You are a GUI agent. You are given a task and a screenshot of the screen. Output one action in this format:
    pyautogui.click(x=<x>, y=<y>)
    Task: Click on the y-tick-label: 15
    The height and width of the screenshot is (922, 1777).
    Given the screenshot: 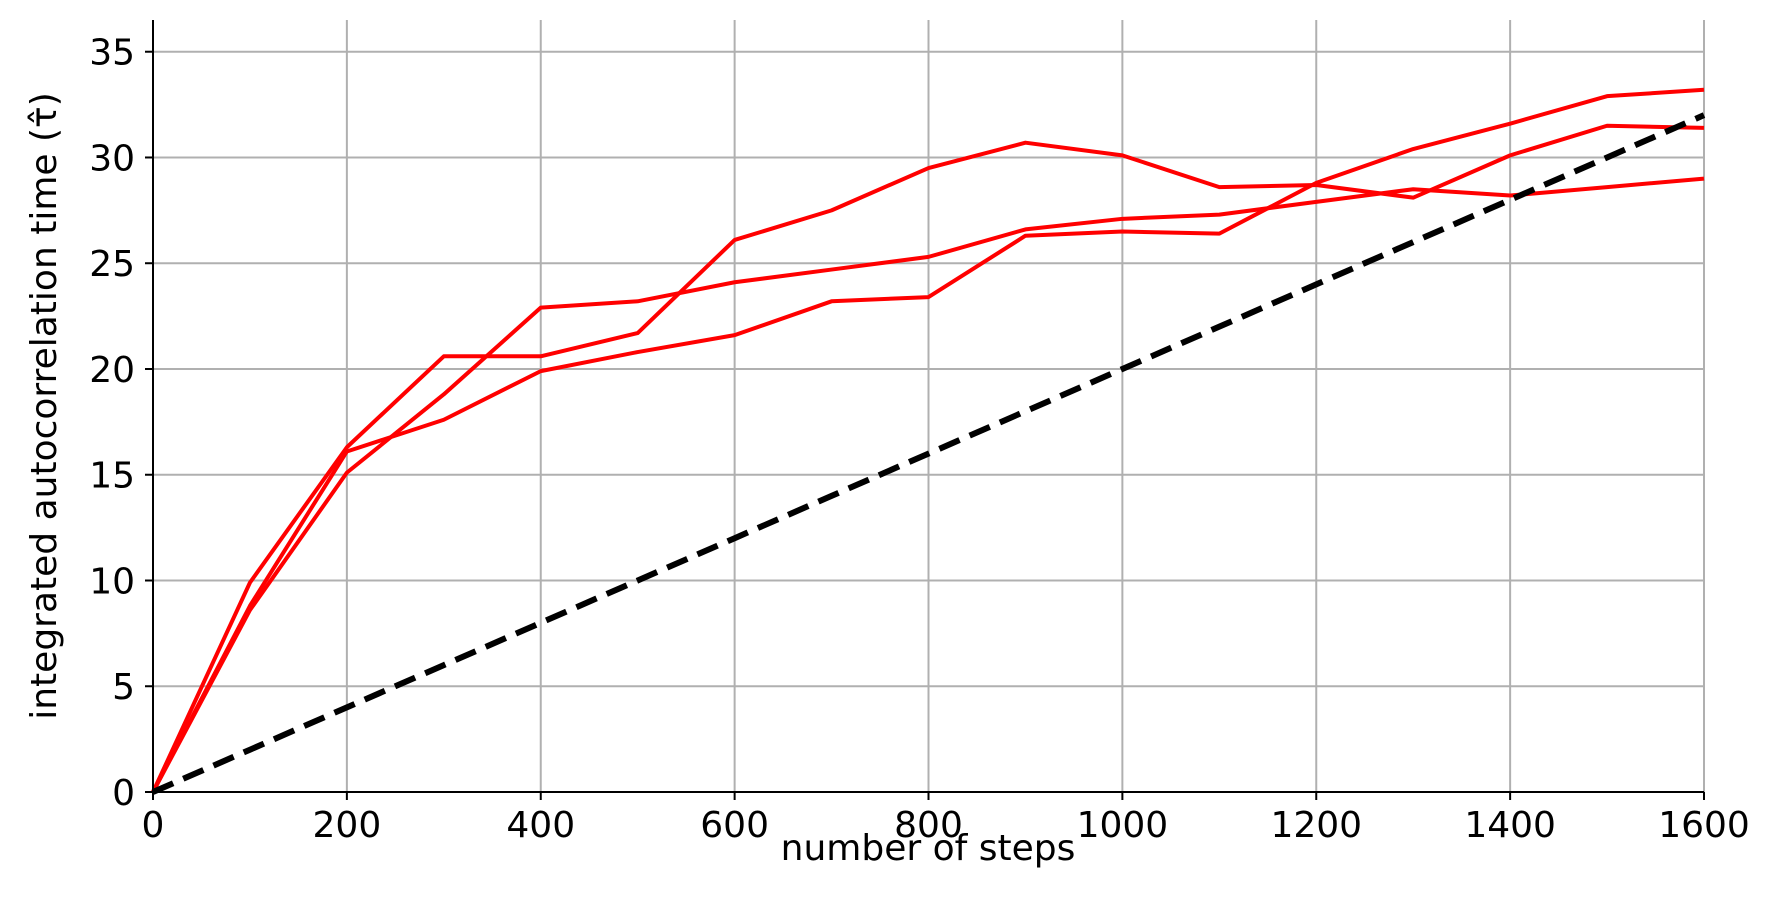 What is the action you would take?
    pyautogui.click(x=112, y=476)
    